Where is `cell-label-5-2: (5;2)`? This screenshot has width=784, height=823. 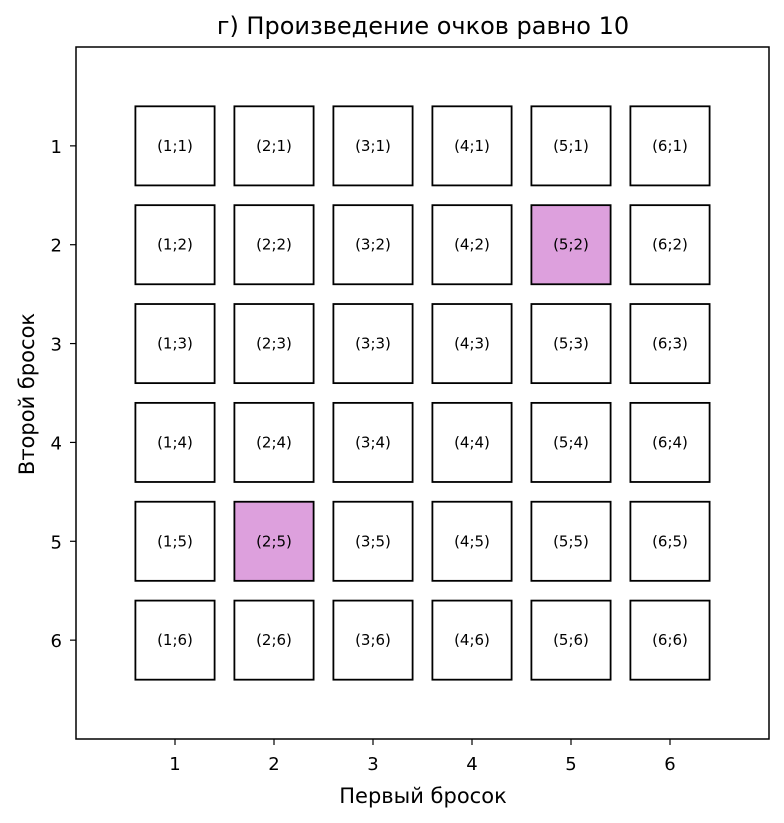 cell-label-5-2: (5;2) is located at coordinates (571, 245).